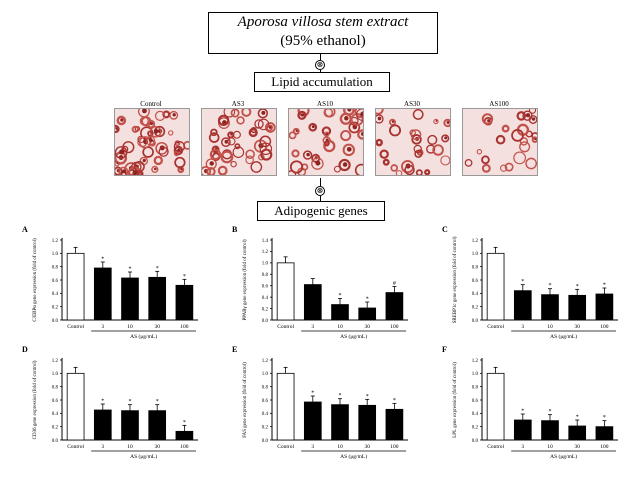  What do you see at coordinates (455, 400) in the screenshot?
I see `y-axis-label: LPL gene expression (fold of control)` at bounding box center [455, 400].